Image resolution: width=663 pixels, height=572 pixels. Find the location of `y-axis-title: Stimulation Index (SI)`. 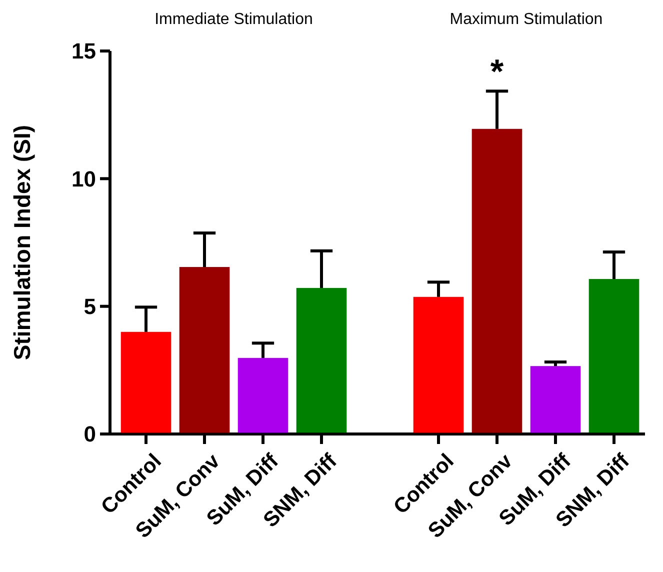

y-axis-title: Stimulation Index (SI) is located at coordinates (22, 242).